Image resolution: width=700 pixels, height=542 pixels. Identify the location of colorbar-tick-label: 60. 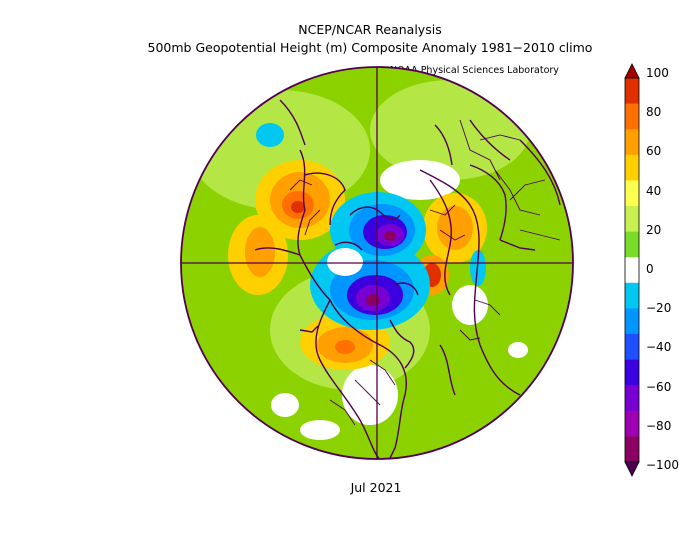
(654, 151).